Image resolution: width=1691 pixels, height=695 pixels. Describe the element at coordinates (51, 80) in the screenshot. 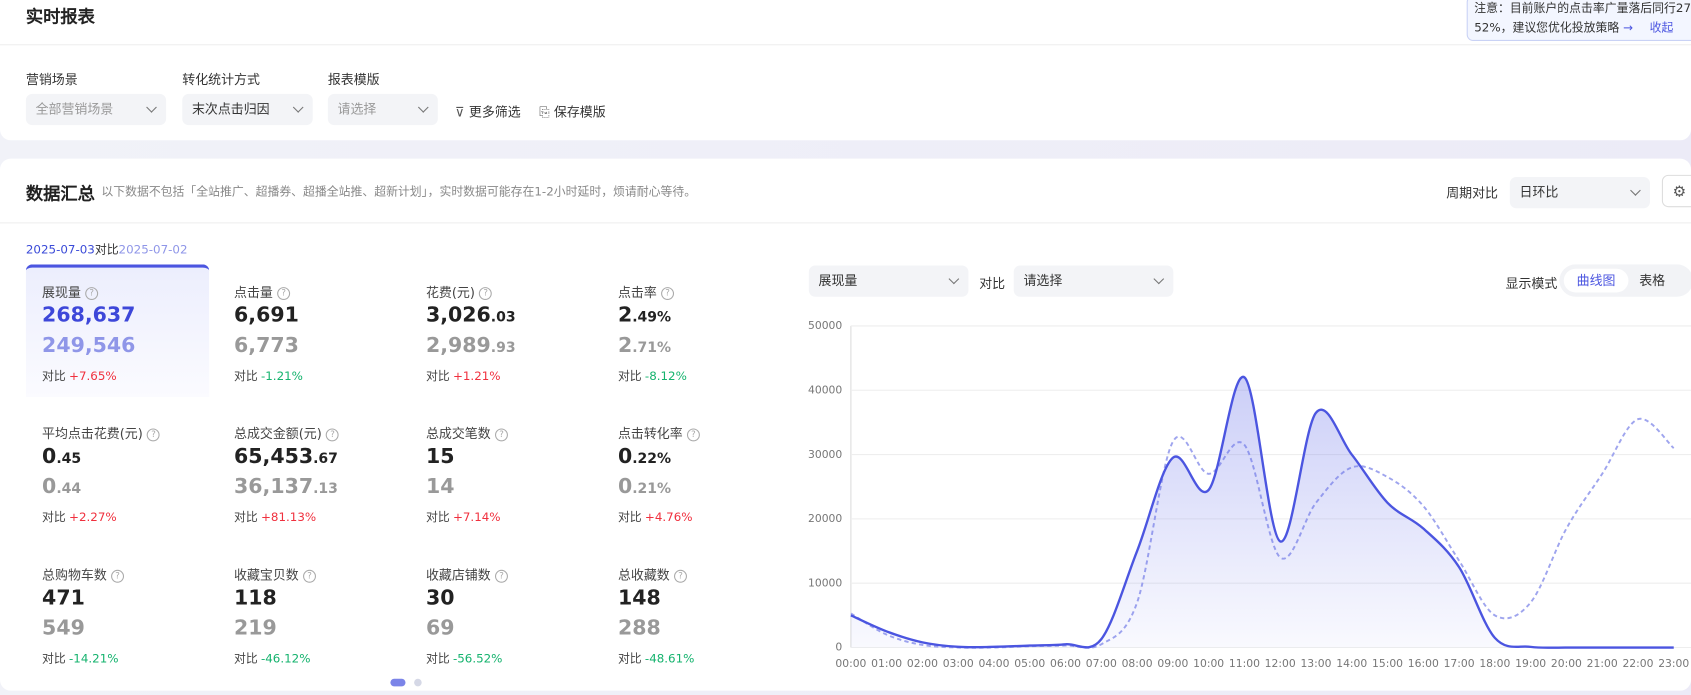

I see `filter-label: 营销场景` at that location.